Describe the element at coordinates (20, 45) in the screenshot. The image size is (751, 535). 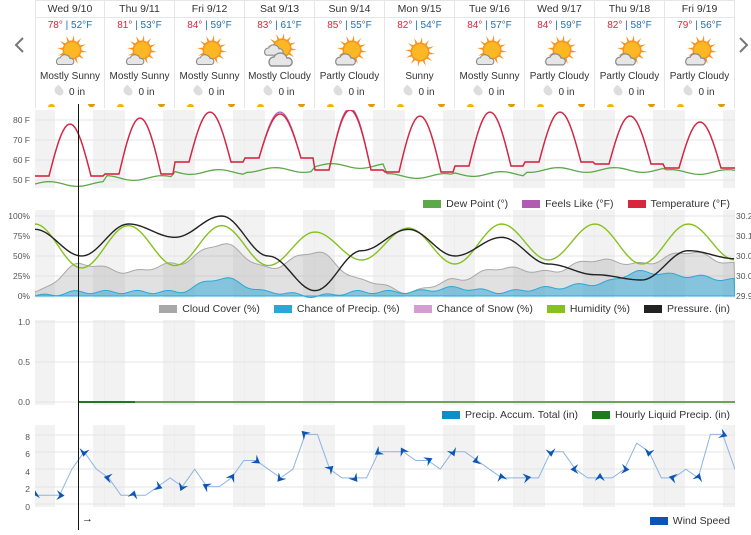
I see `prev-days-button` at that location.